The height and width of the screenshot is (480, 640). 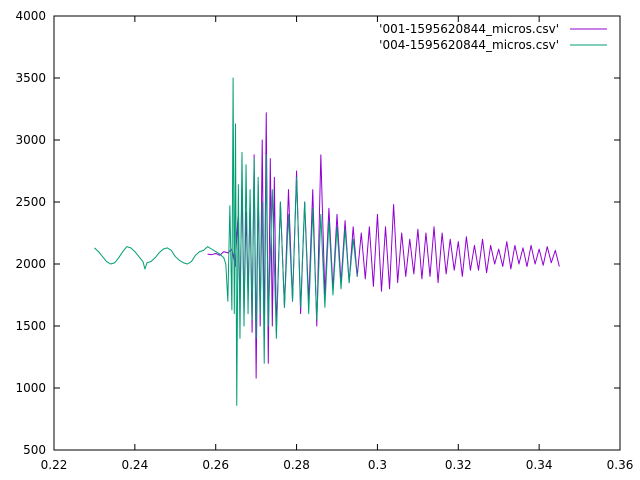 What do you see at coordinates (30, 326) in the screenshot?
I see `y-tick-label: 1500` at bounding box center [30, 326].